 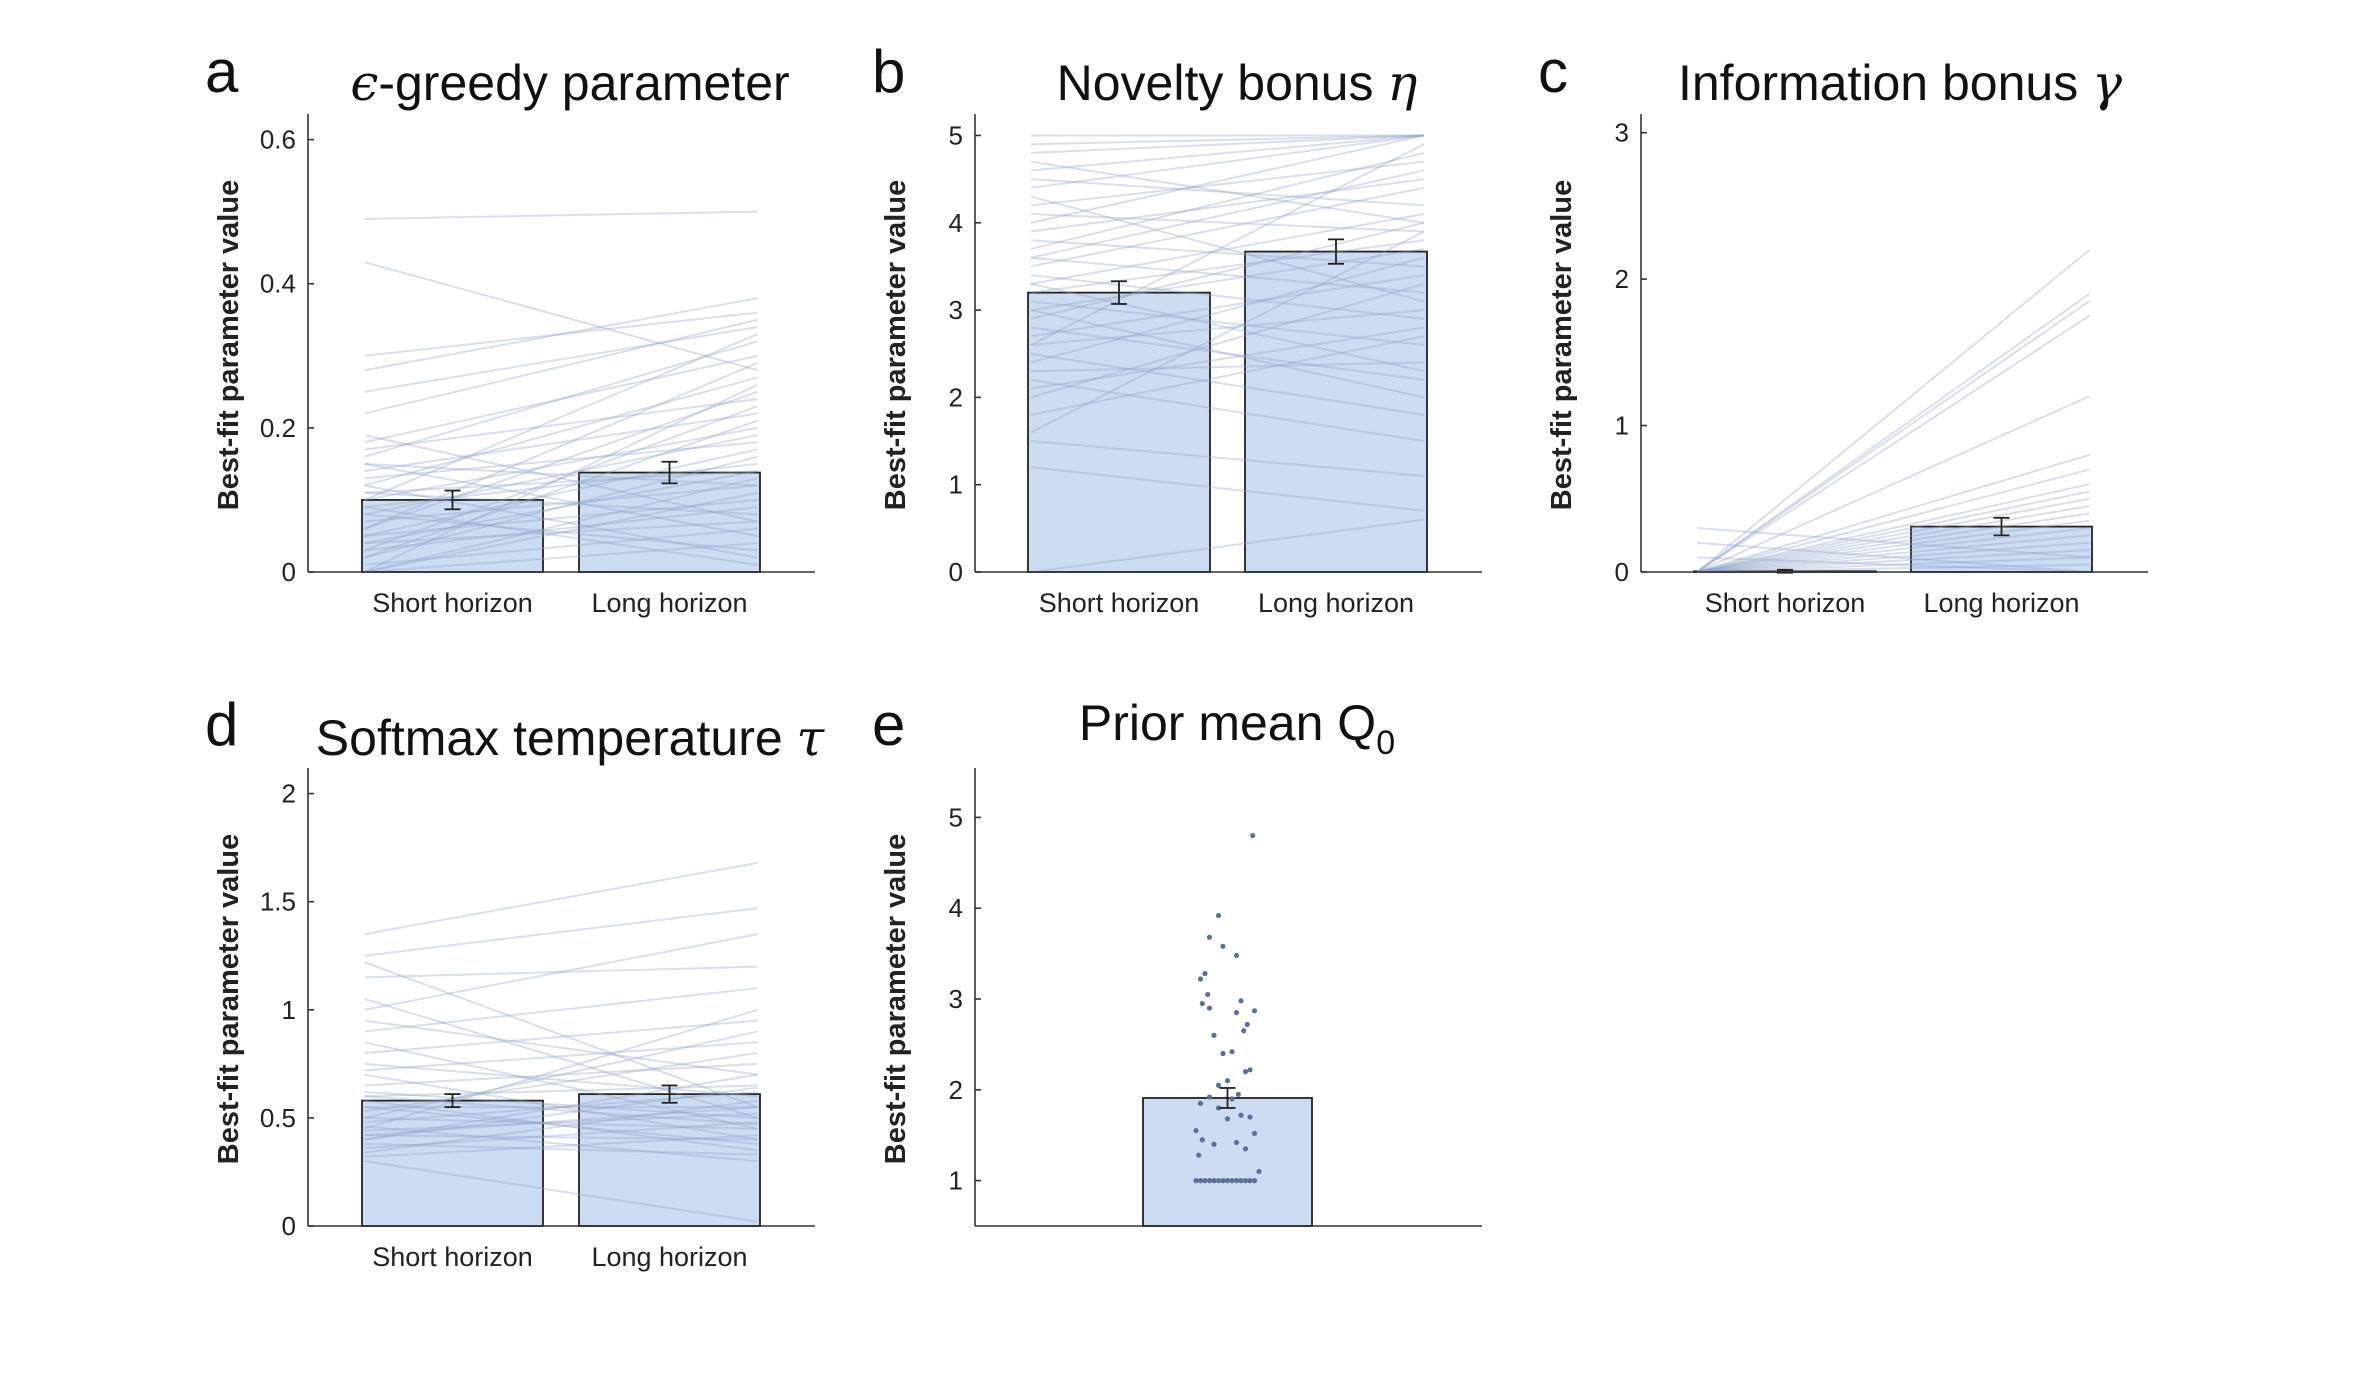 I want to click on individual-lines, so click(x=1893, y=411).